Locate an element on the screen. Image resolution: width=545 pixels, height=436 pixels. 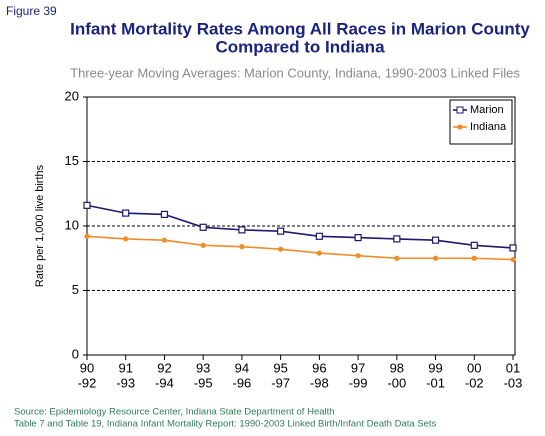
x-tick-label: 96 is located at coordinates (319, 367).